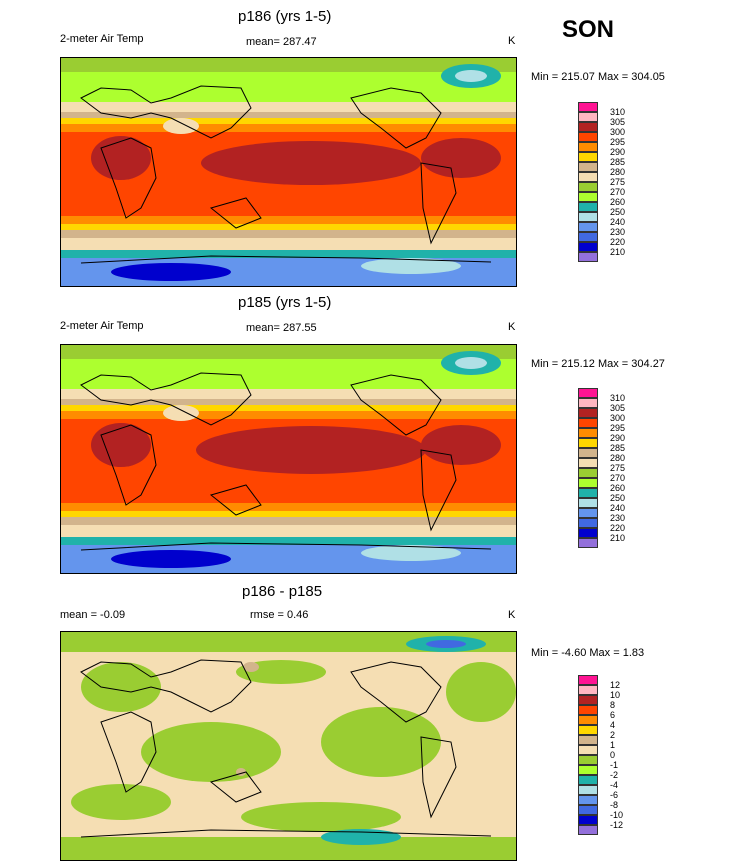 This screenshot has height=865, width=732. Describe the element at coordinates (614, 785) in the screenshot. I see `colorbar-tick-label: -4` at that location.